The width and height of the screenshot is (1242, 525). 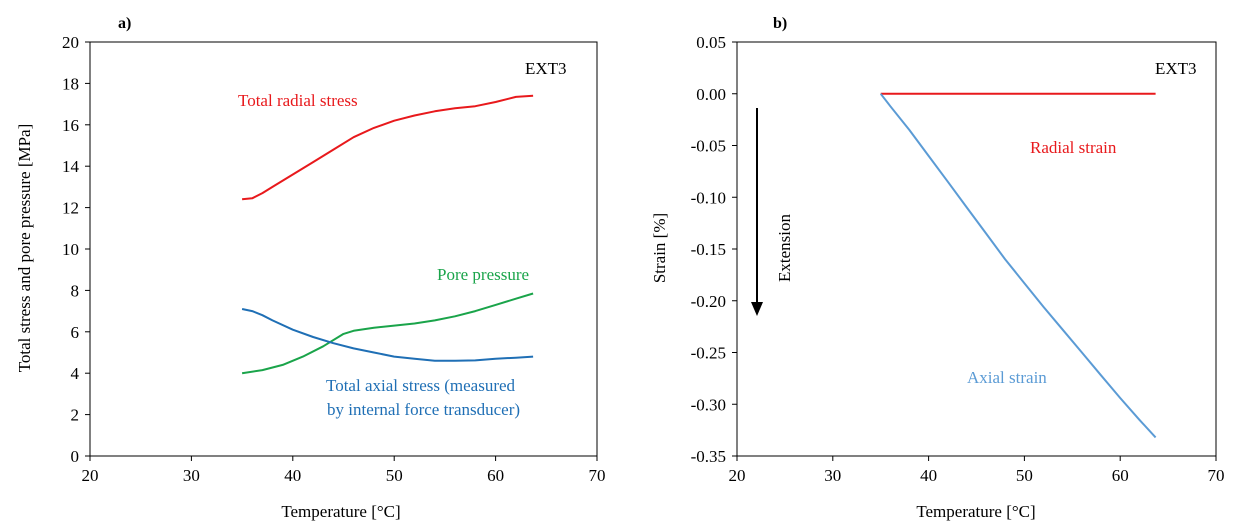 I want to click on x-tick-label-b: 70, so click(x=1216, y=475).